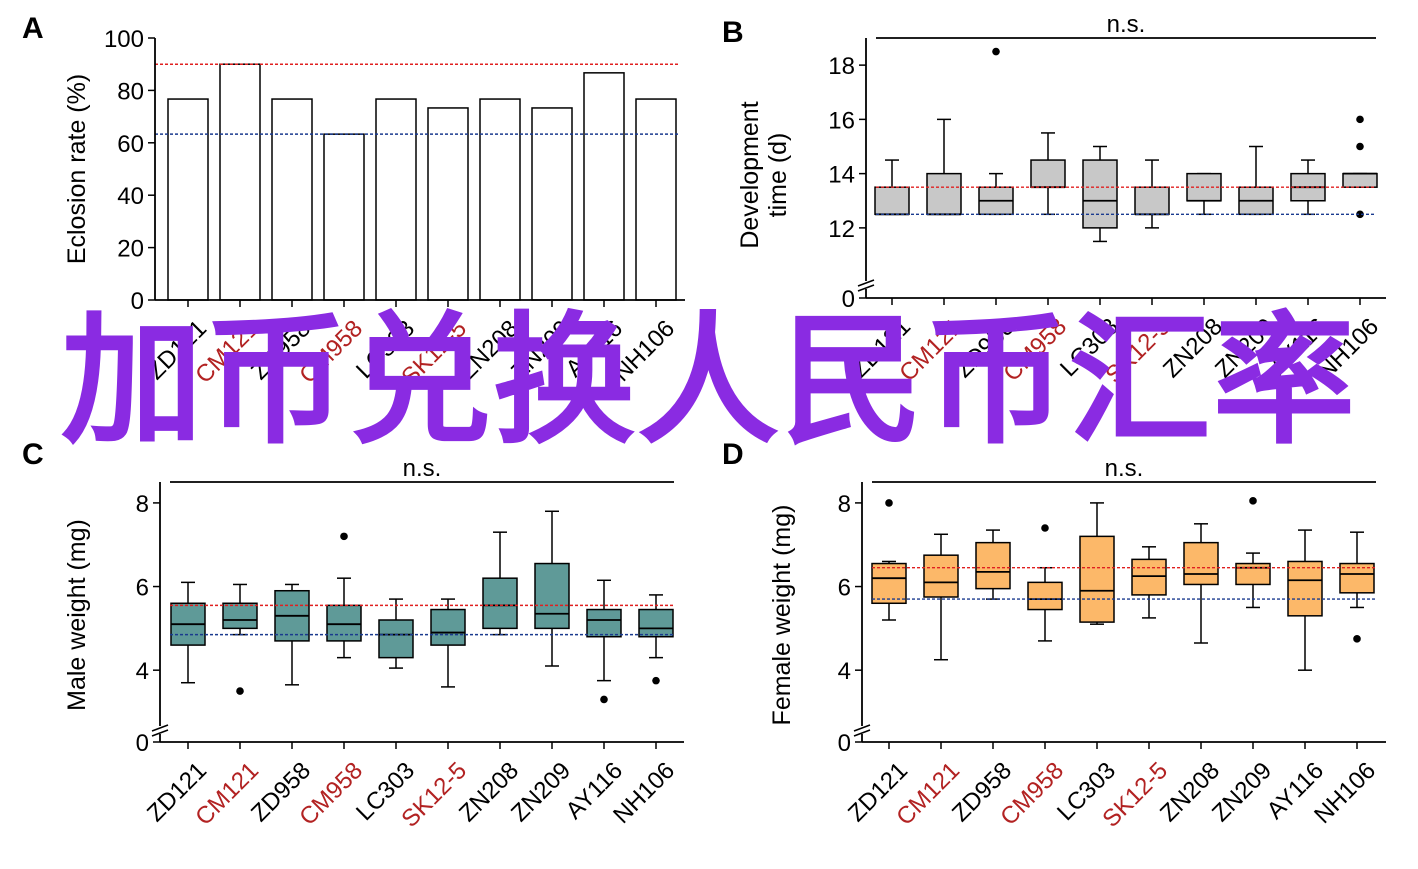 This screenshot has width=1418, height=869. I want to click on y-axis-label: Female weight (mg), so click(782, 615).